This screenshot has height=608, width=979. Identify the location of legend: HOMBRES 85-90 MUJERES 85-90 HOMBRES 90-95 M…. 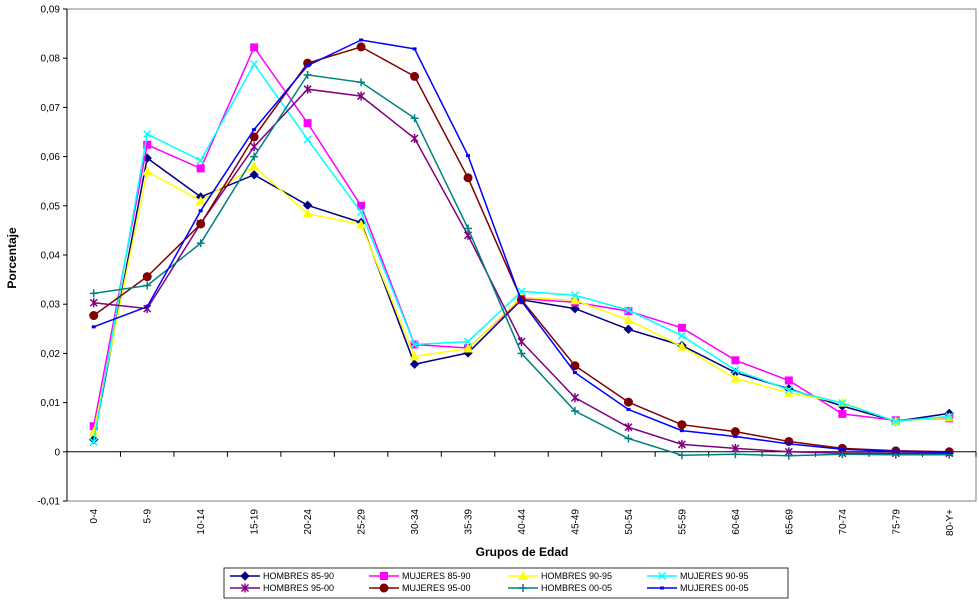
(506, 583).